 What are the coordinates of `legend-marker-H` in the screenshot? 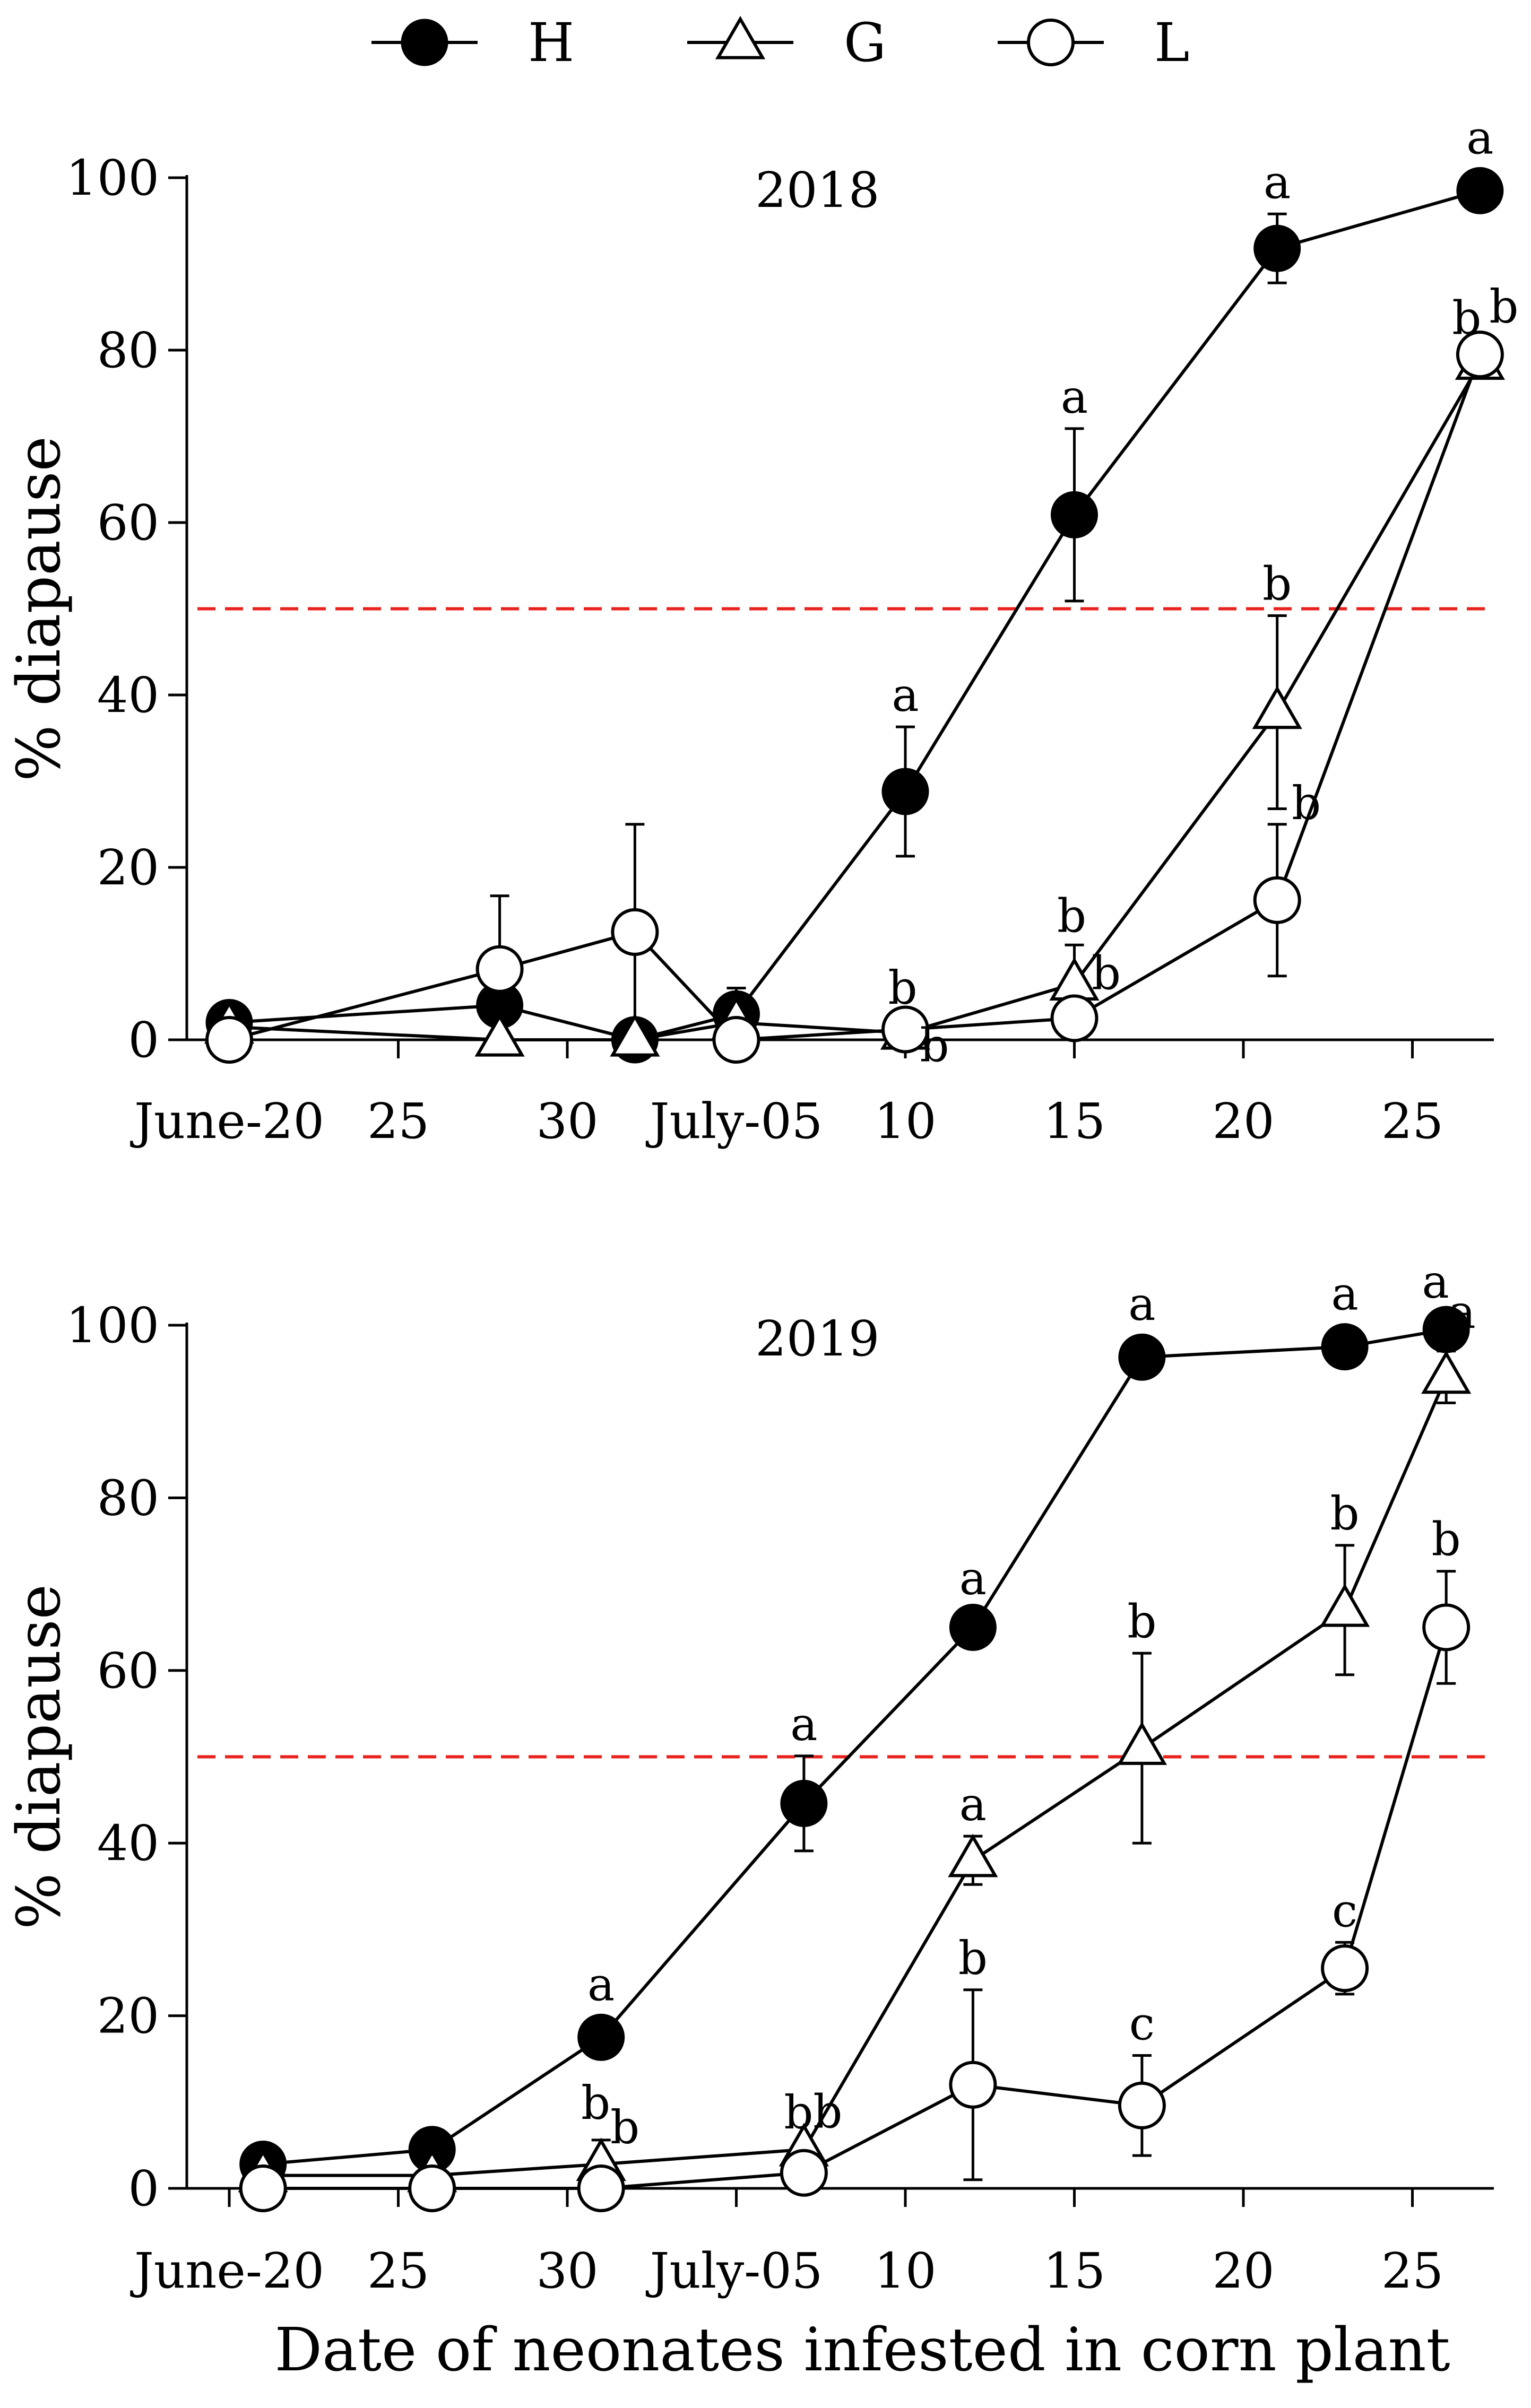 It's located at (424, 43).